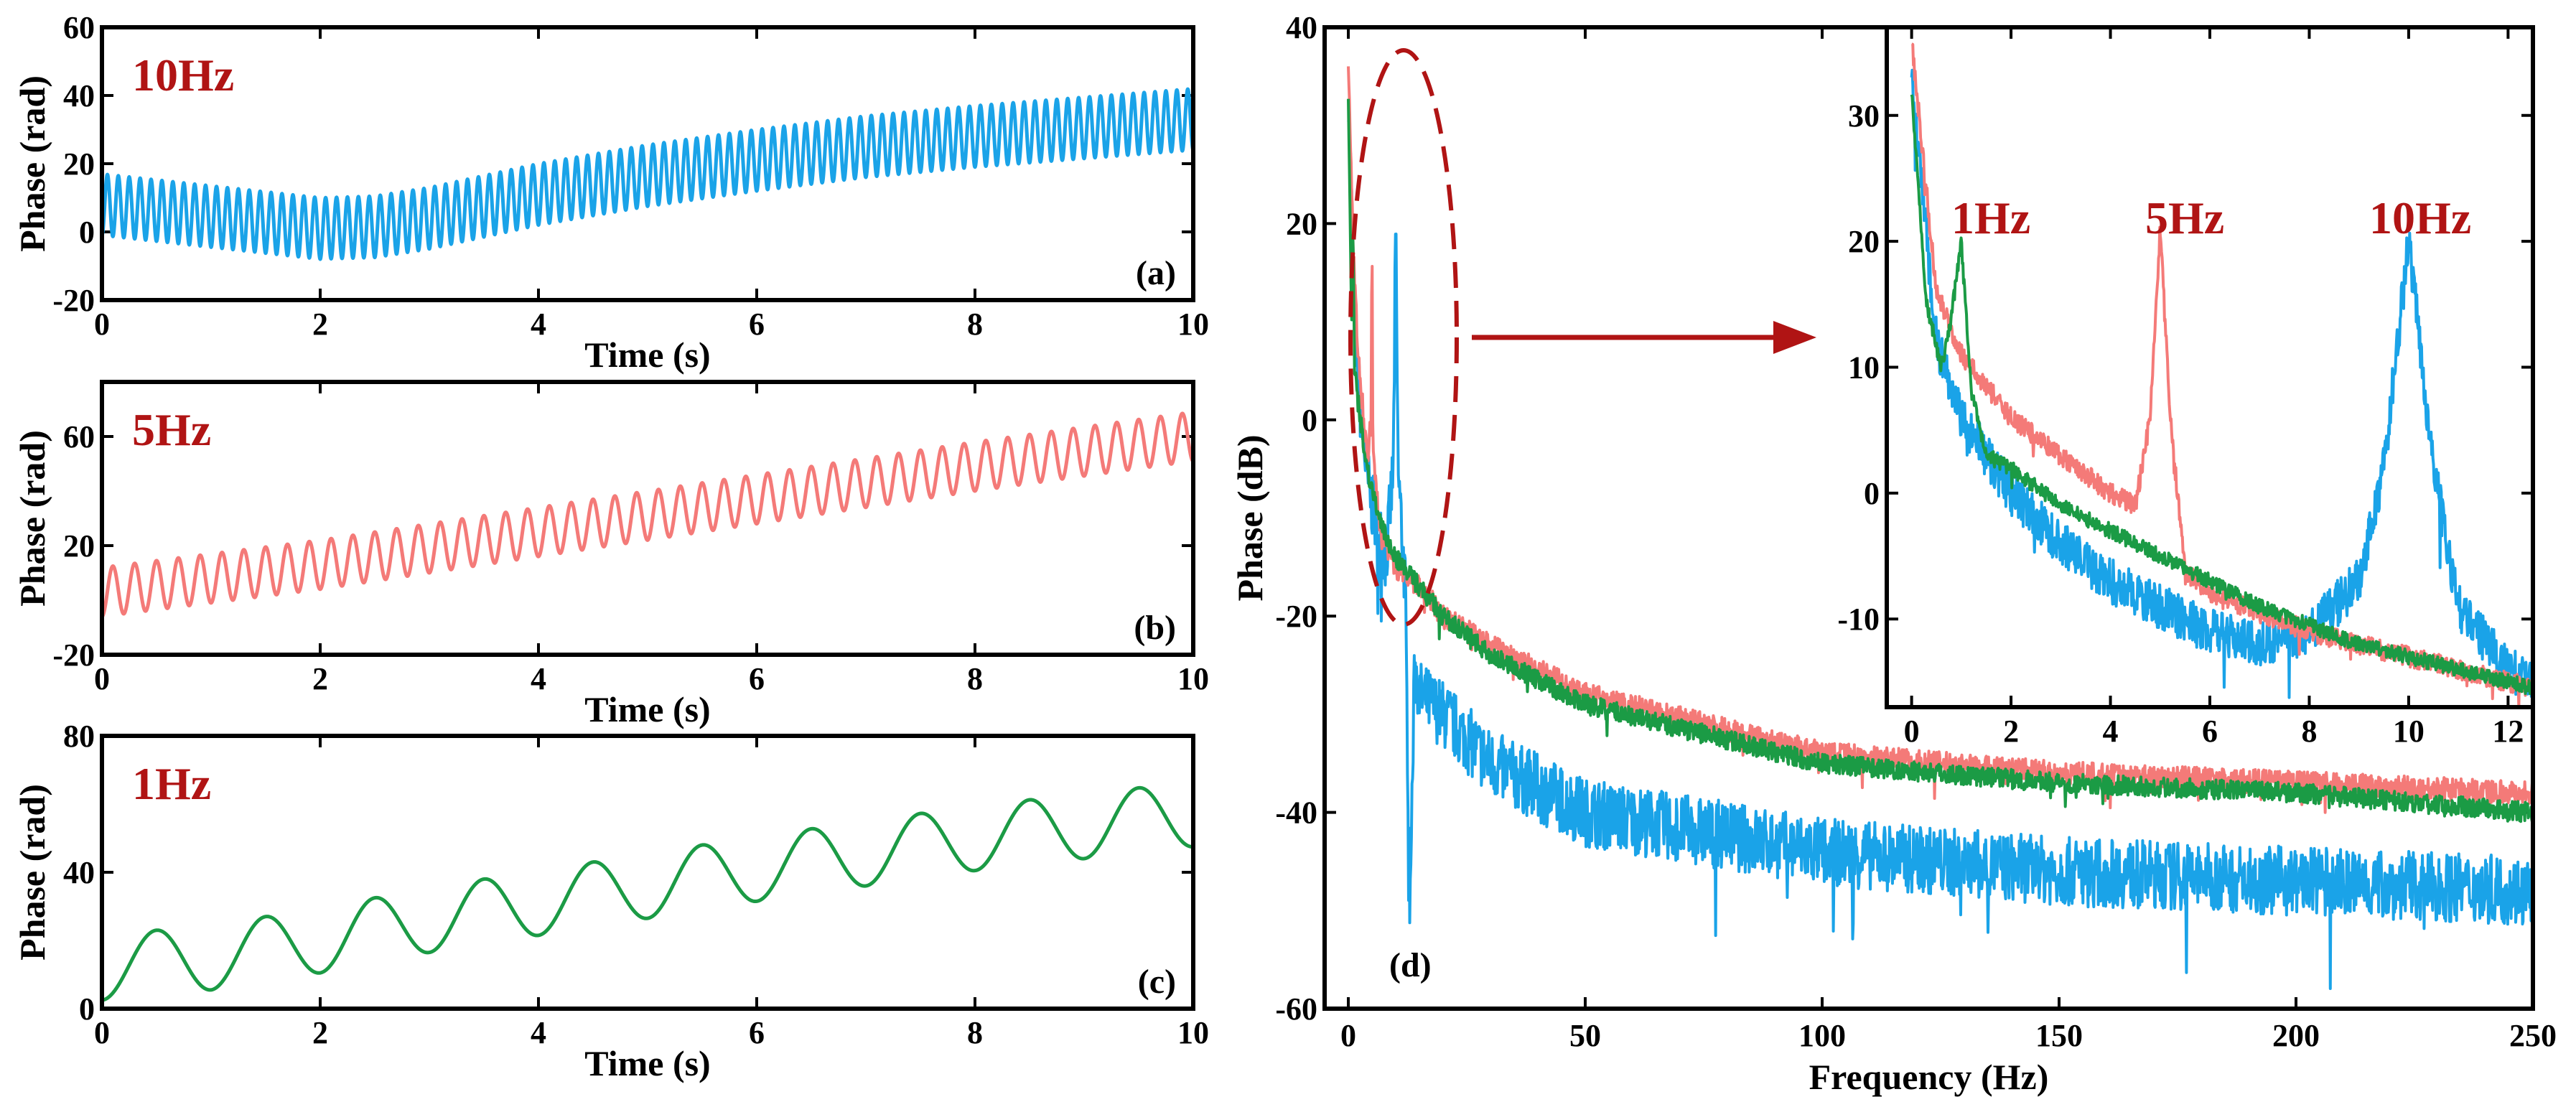 This screenshot has width=2576, height=1102. What do you see at coordinates (1157, 982) in the screenshot?
I see `panel-label: (c)` at bounding box center [1157, 982].